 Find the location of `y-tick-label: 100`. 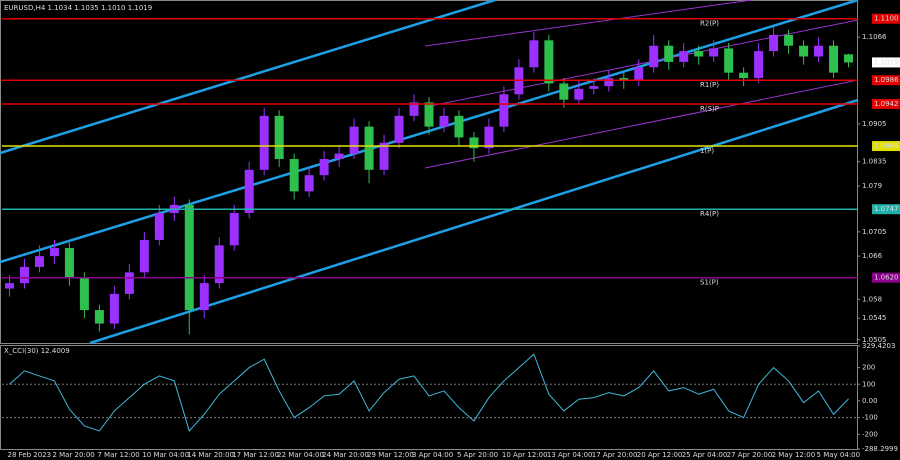

y-tick-label: 100 is located at coordinates (868, 384).